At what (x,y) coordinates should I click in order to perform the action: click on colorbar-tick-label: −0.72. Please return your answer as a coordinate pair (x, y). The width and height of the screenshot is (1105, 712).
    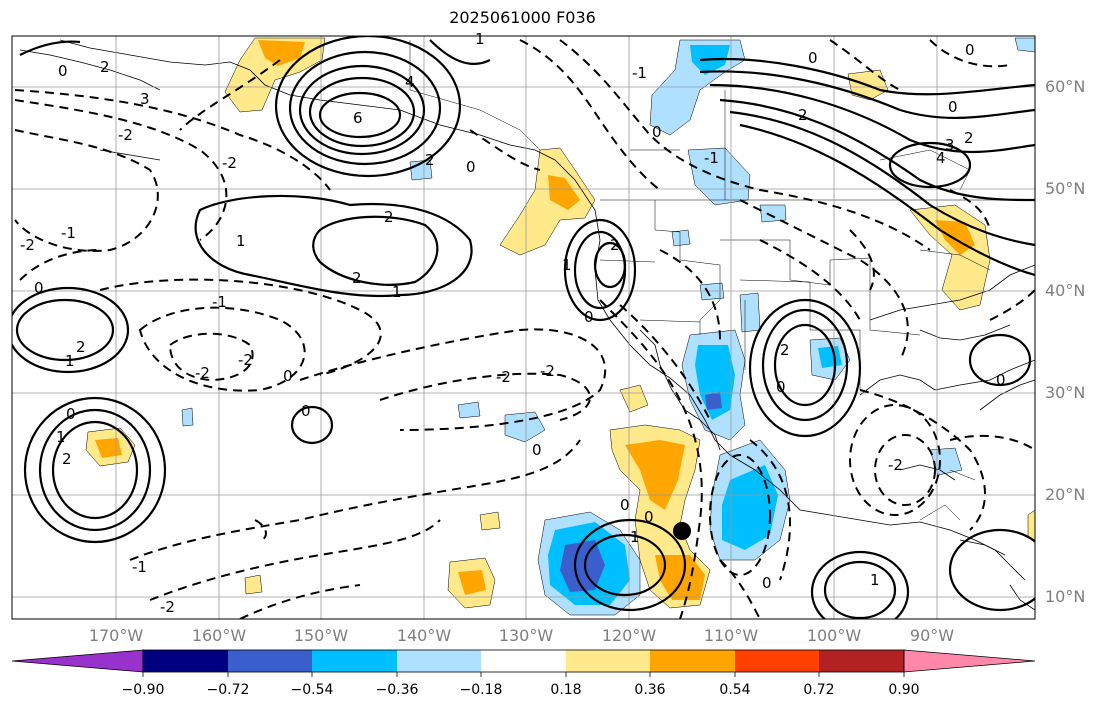
    Looking at the image, I should click on (228, 690).